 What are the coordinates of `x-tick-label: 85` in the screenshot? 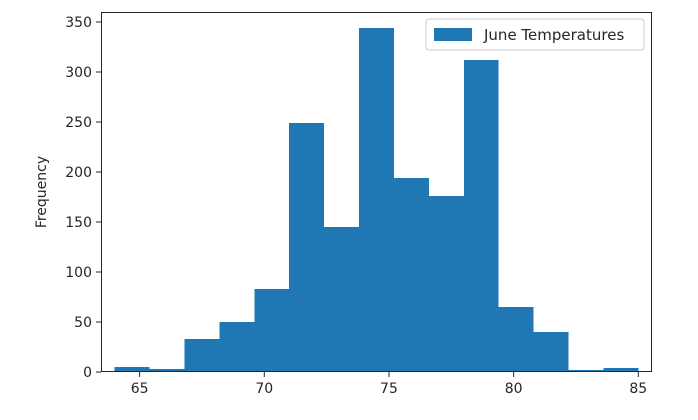 It's located at (638, 389).